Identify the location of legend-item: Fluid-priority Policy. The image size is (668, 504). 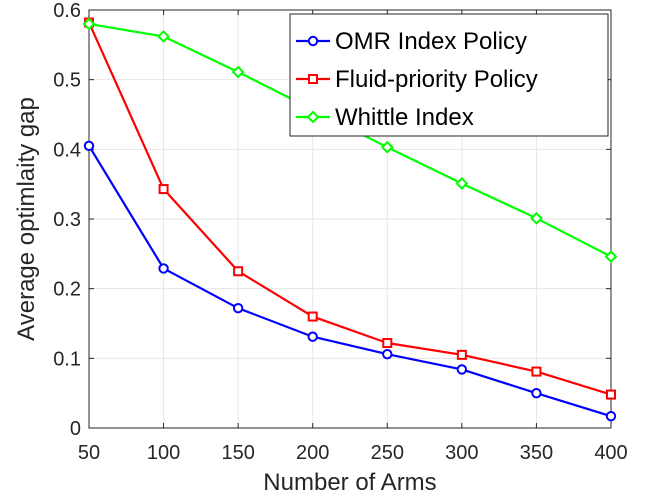
(417, 79).